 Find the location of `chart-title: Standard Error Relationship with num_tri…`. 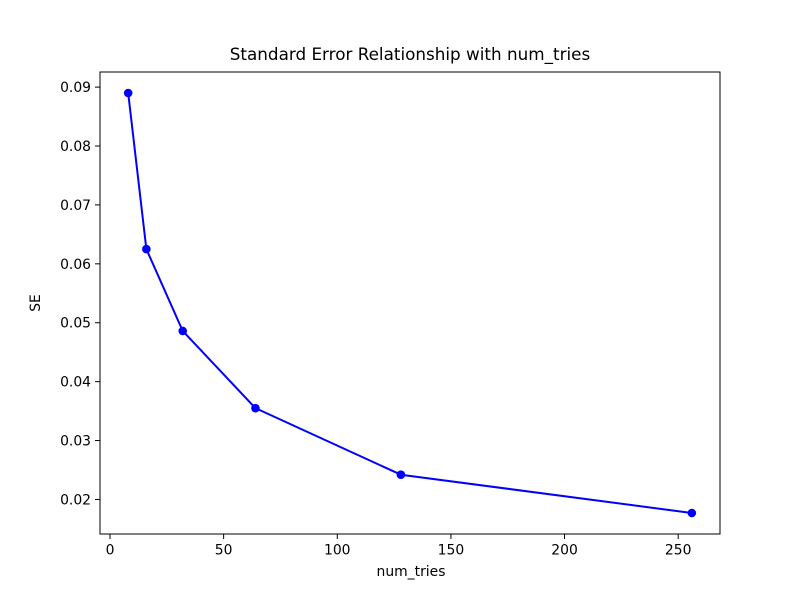

chart-title: Standard Error Relationship with num_tri… is located at coordinates (410, 54).